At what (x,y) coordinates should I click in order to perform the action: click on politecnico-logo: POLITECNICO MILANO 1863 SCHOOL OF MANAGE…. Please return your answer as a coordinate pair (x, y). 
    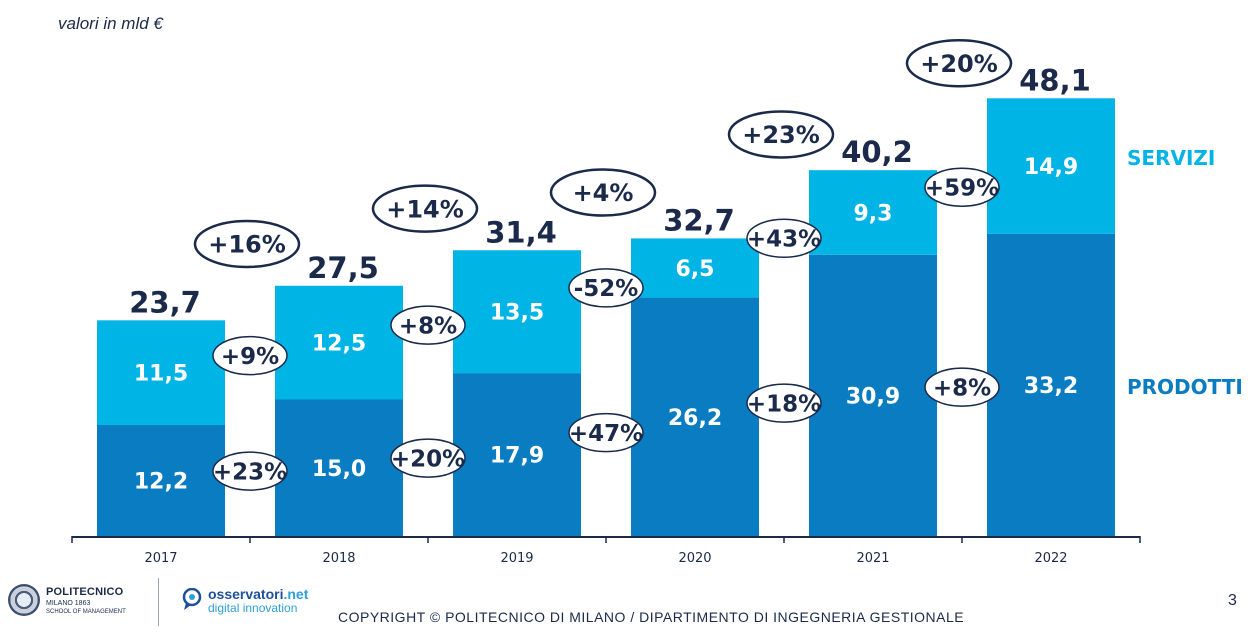
    Looking at the image, I should click on (83, 602).